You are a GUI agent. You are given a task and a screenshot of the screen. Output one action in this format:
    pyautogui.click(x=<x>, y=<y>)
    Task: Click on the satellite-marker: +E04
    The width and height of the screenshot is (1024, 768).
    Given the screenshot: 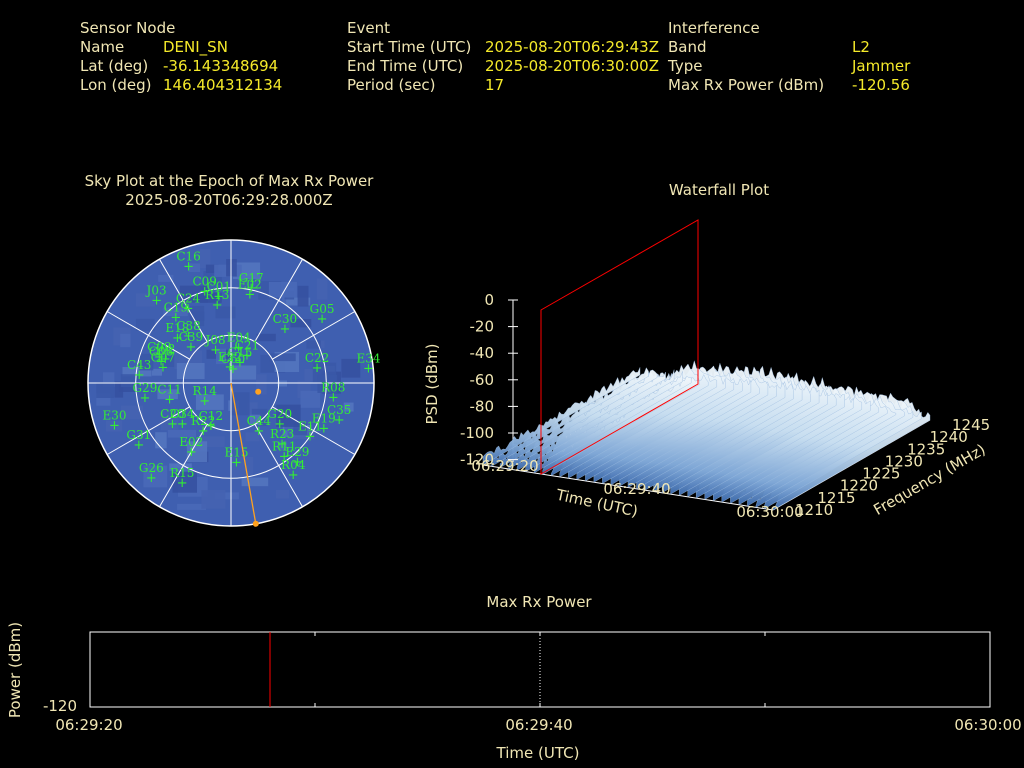 What is the action you would take?
    pyautogui.click(x=239, y=342)
    